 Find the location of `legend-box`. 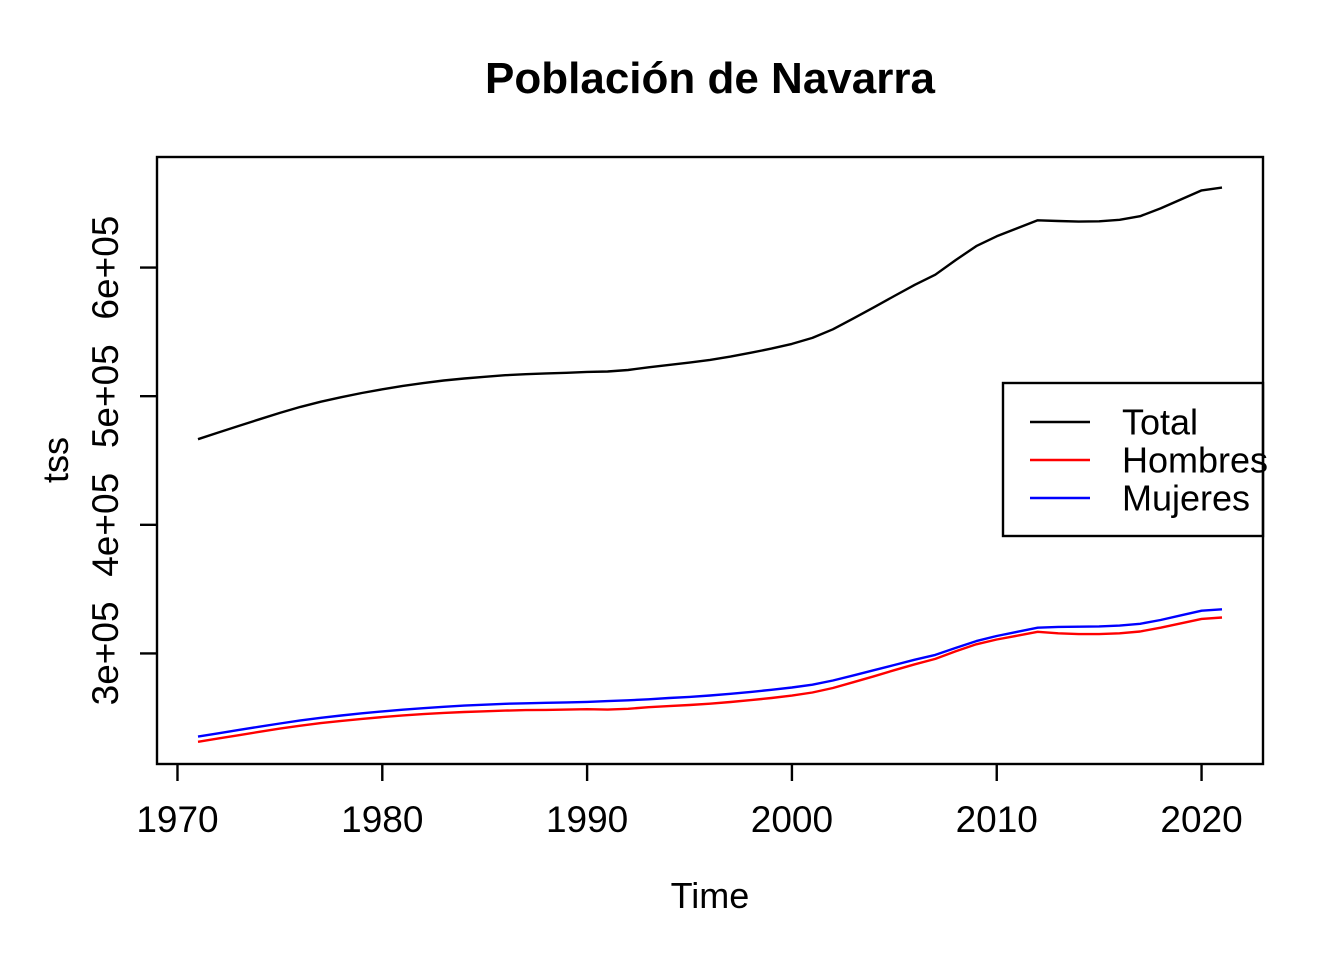

legend-box is located at coordinates (1133, 459).